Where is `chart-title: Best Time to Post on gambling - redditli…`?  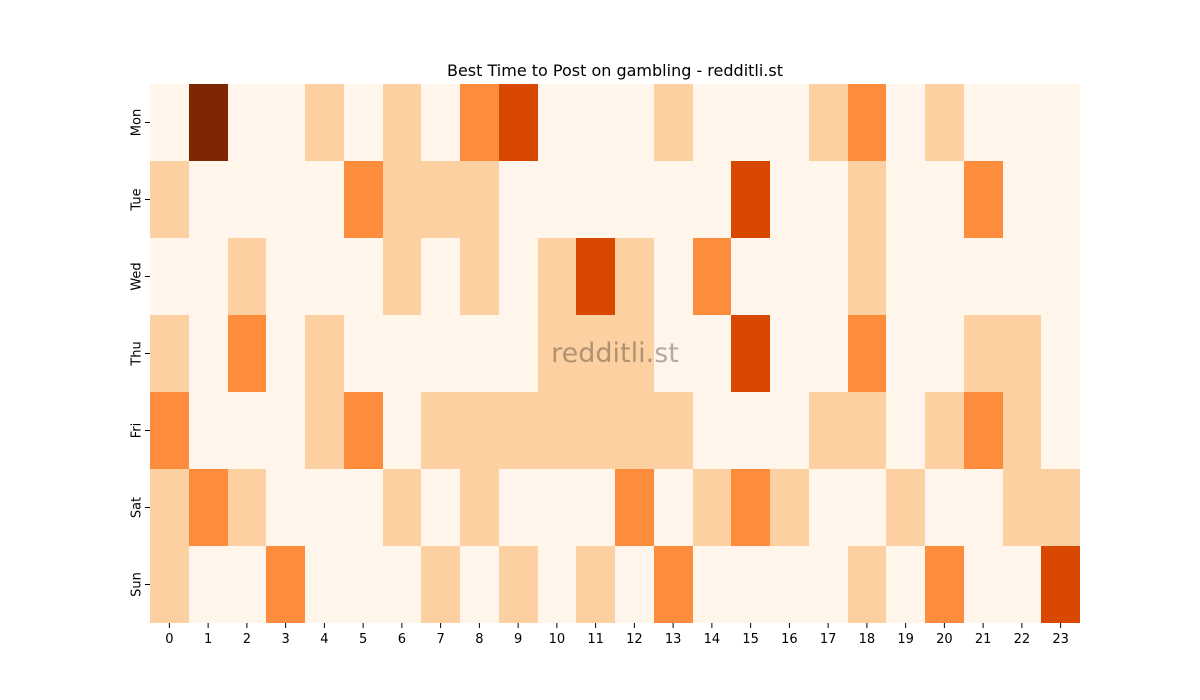
chart-title: Best Time to Post on gambling - redditli… is located at coordinates (615, 70).